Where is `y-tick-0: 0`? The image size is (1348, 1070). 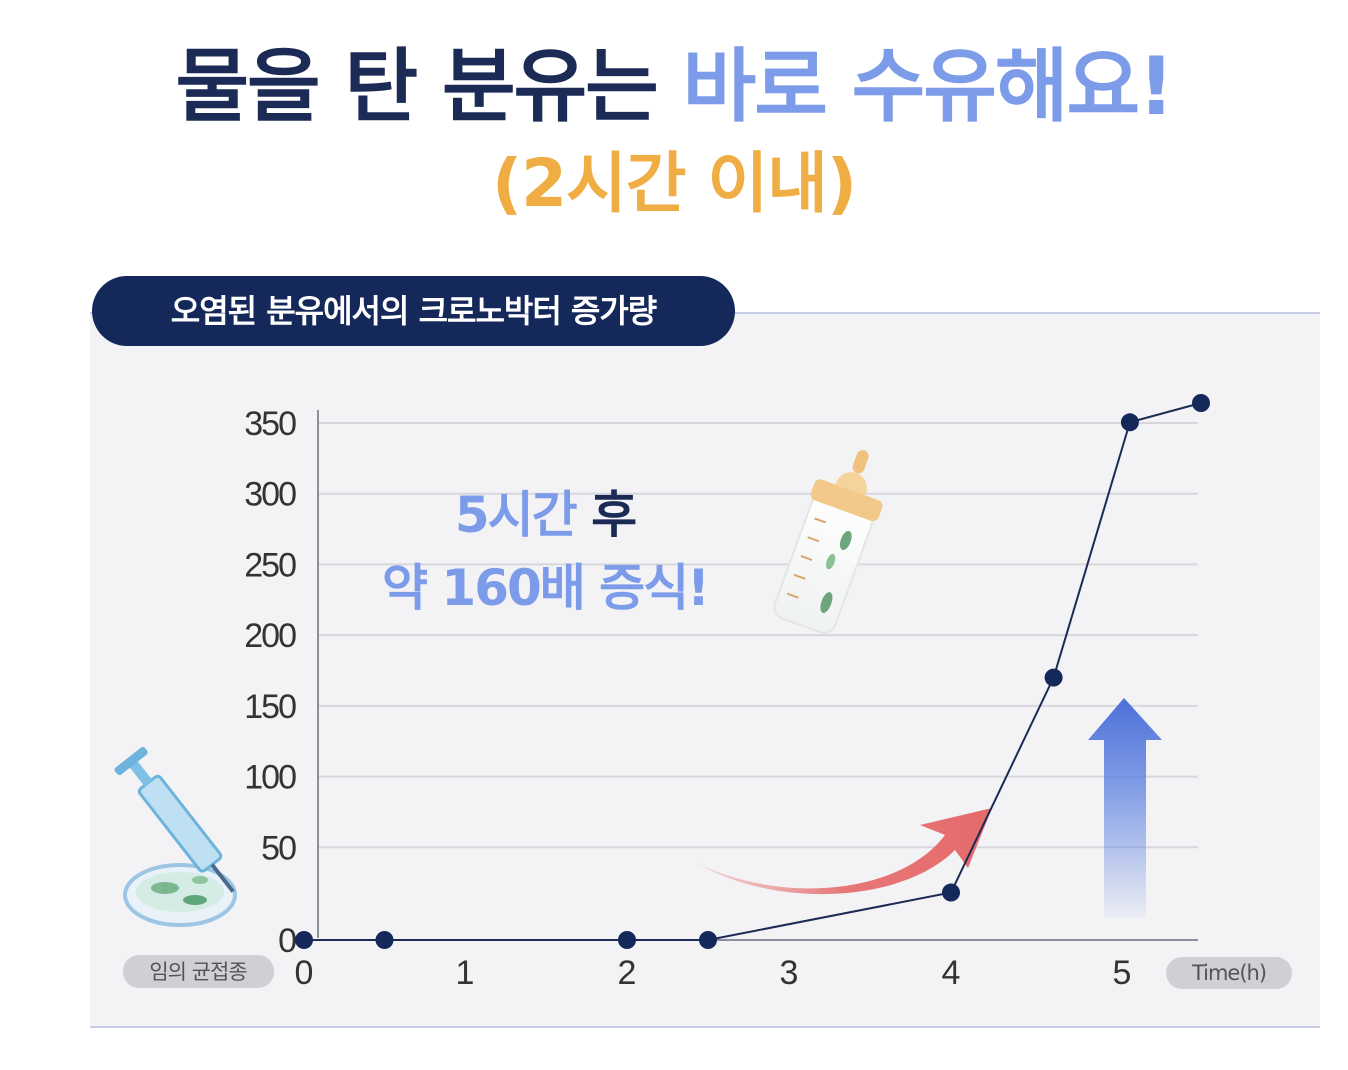 y-tick-0: 0 is located at coordinates (287, 941).